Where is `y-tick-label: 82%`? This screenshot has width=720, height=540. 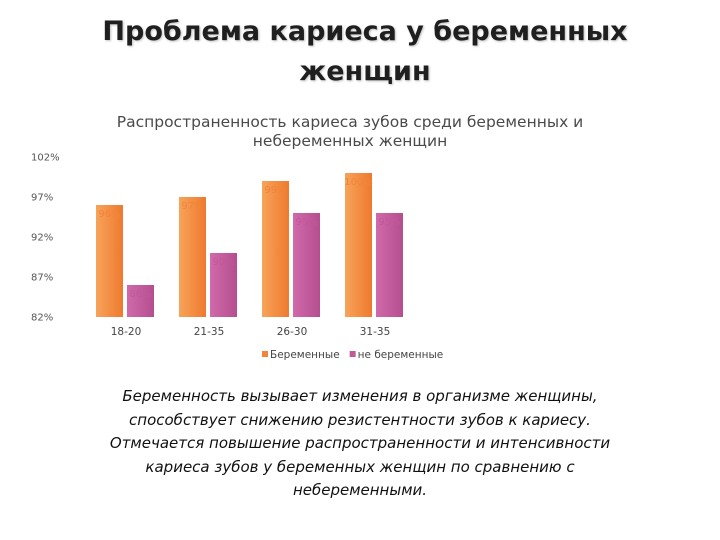
y-tick-label: 82% is located at coordinates (42, 318).